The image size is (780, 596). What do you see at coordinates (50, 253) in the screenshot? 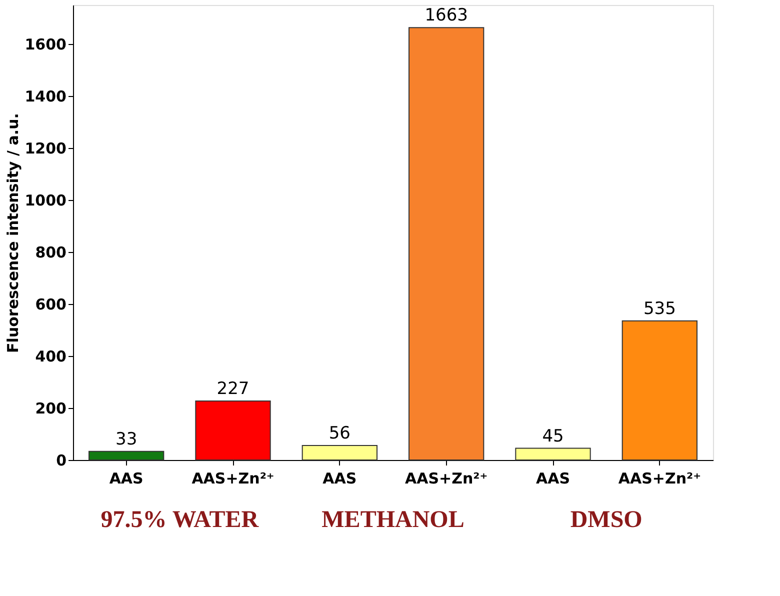
I see `y-tick-label: 800` at bounding box center [50, 253].